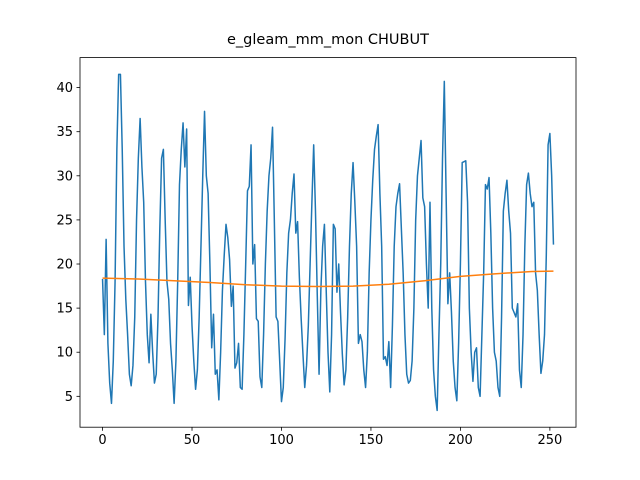 The image size is (640, 480). I want to click on y-tick-label: 35, so click(64, 132).